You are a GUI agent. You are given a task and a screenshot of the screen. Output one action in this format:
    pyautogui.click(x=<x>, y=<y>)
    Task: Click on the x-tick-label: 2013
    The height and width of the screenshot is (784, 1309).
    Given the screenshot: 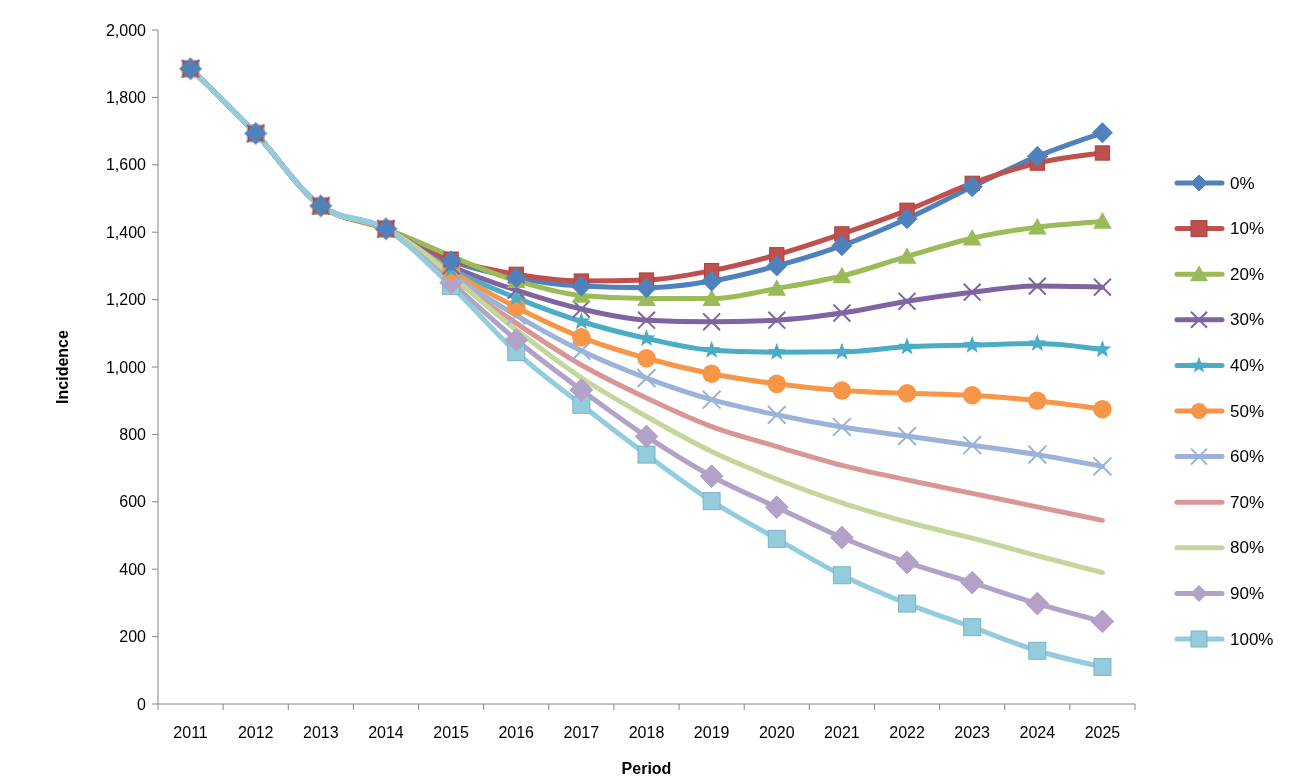 What is the action you would take?
    pyautogui.click(x=321, y=732)
    